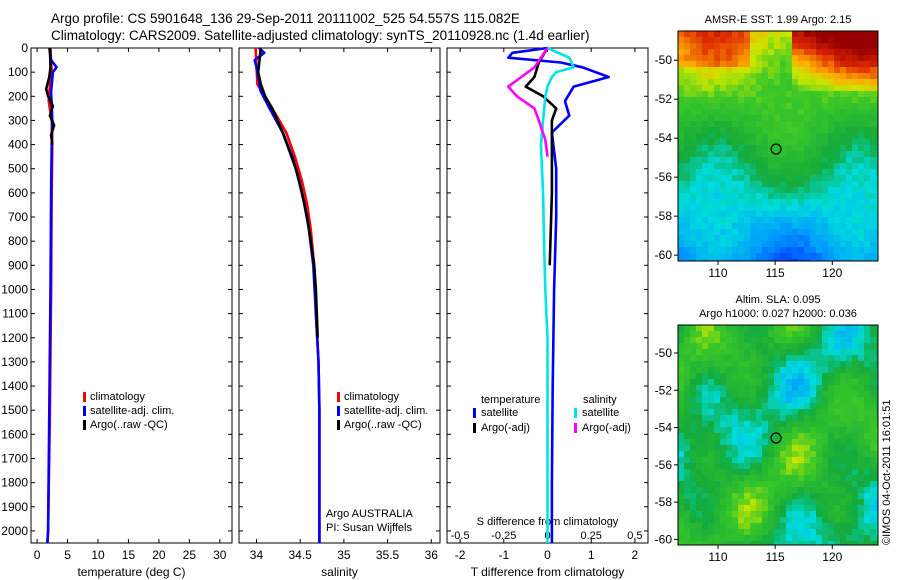 The image size is (900, 580). Describe the element at coordinates (18, 217) in the screenshot. I see `depth-tick-label: 700` at that location.